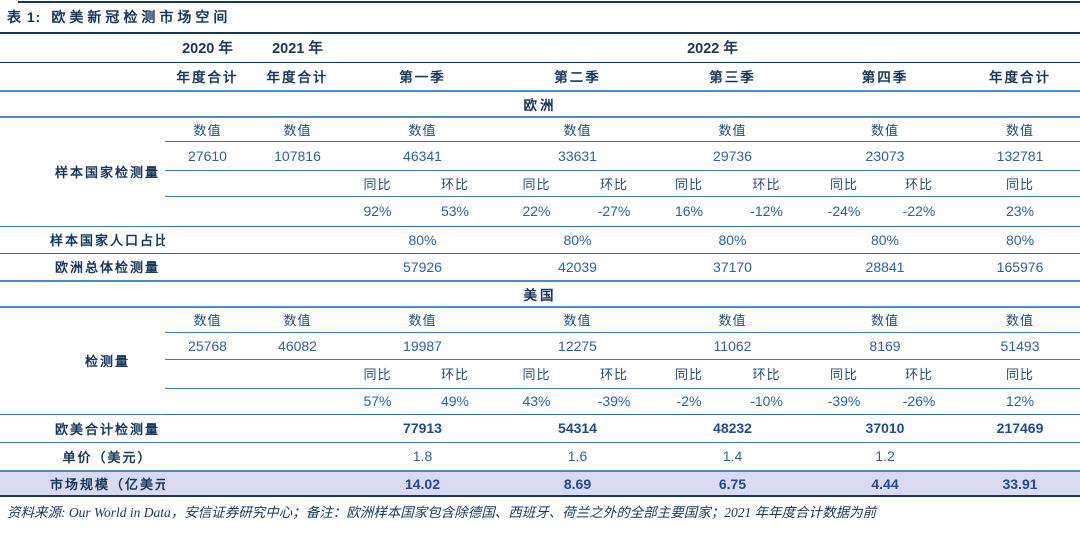  What do you see at coordinates (422, 457) in the screenshot?
I see `cell: 1.8` at bounding box center [422, 457].